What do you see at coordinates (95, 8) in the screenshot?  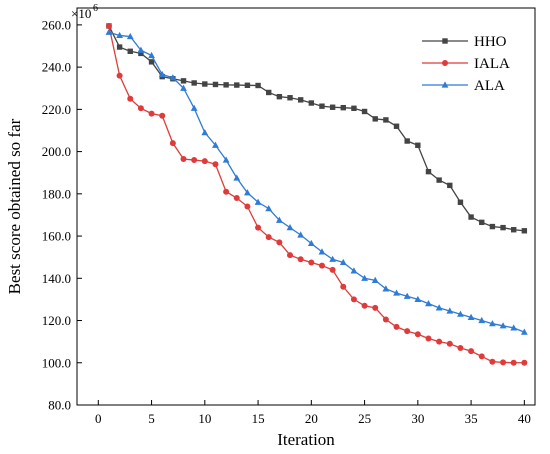 I see `y-multiplier-exponent: 6` at bounding box center [95, 8].